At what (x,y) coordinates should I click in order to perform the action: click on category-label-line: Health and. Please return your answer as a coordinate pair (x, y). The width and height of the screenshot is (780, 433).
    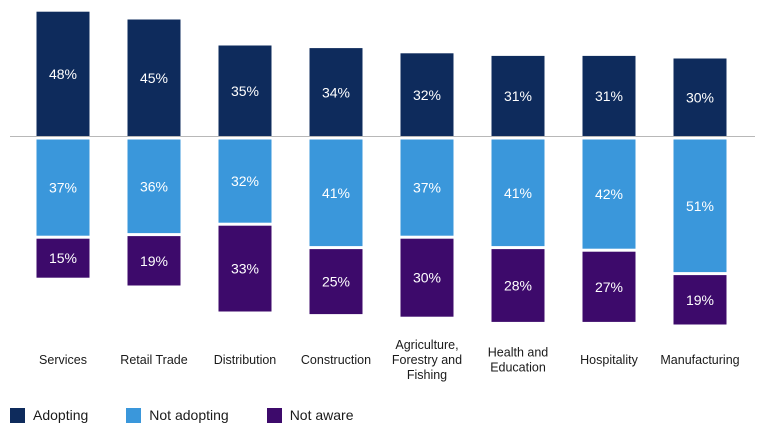
    Looking at the image, I should click on (518, 353).